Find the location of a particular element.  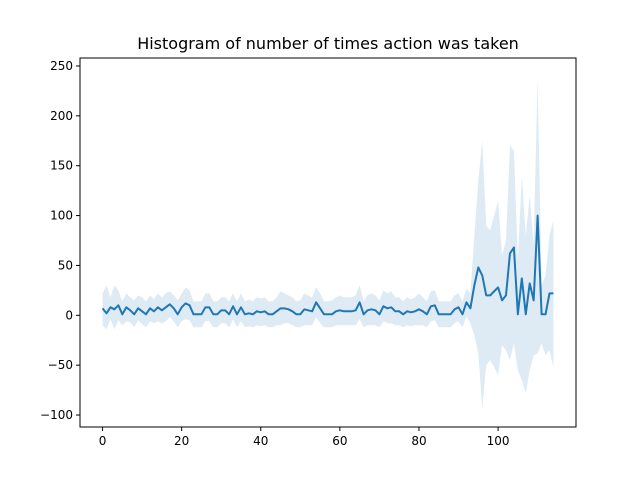

x-tick-label: 100 is located at coordinates (498, 441).